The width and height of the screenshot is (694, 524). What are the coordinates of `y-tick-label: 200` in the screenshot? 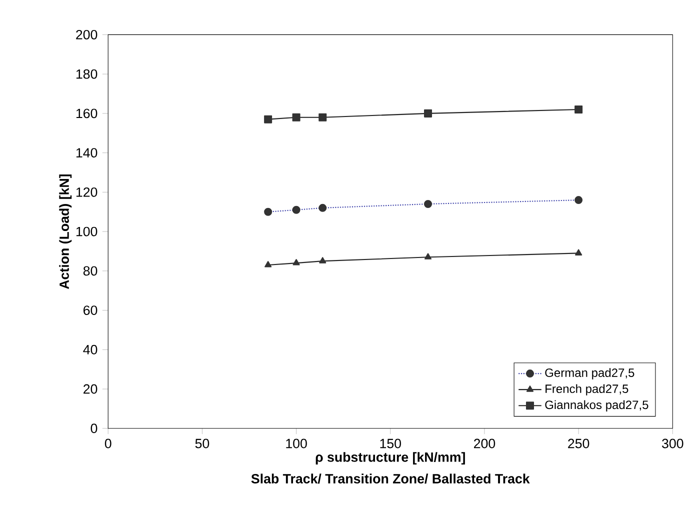 It's located at (87, 35).